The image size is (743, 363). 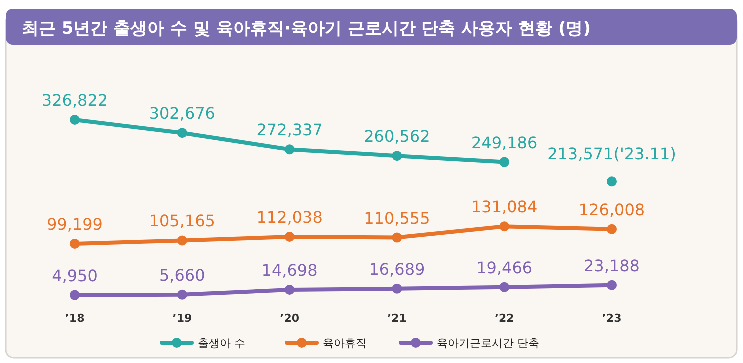 What do you see at coordinates (488, 343) in the screenshot?
I see `legend-label: 육아기근로시간 단축` at bounding box center [488, 343].